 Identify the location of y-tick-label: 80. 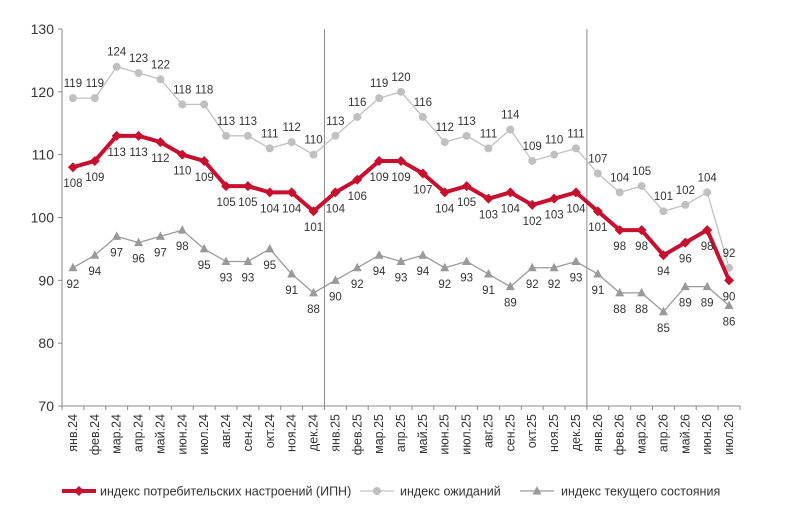
(46, 343).